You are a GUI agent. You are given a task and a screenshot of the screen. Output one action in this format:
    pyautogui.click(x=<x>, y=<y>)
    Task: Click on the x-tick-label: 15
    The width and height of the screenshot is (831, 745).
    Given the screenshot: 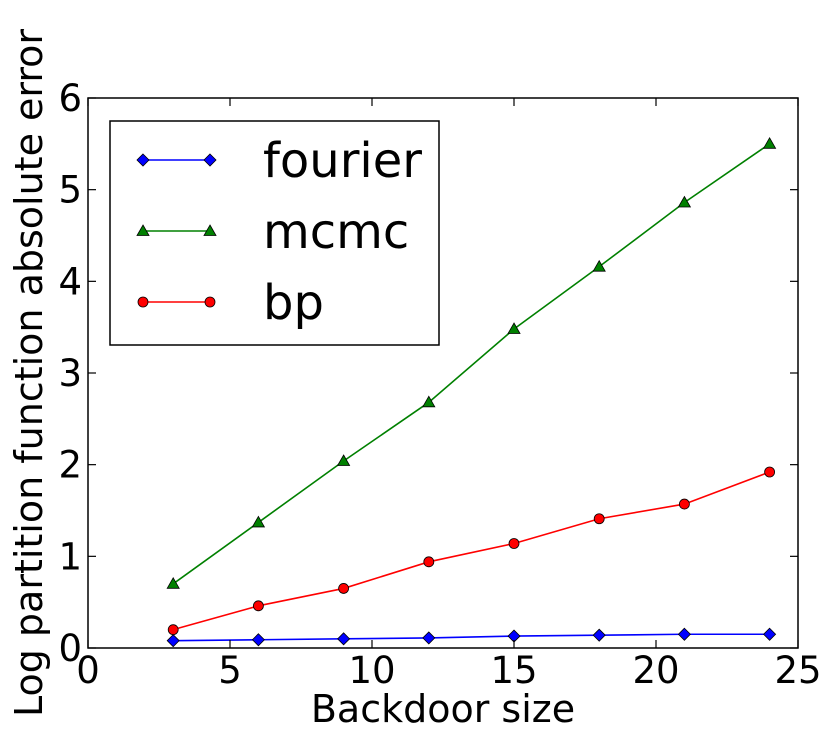 What is the action you would take?
    pyautogui.click(x=513, y=670)
    